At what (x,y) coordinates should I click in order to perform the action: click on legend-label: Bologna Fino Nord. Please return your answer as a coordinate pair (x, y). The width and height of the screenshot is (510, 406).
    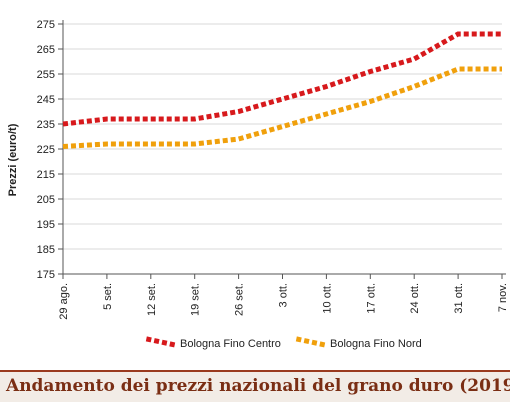
    Looking at the image, I should click on (376, 344).